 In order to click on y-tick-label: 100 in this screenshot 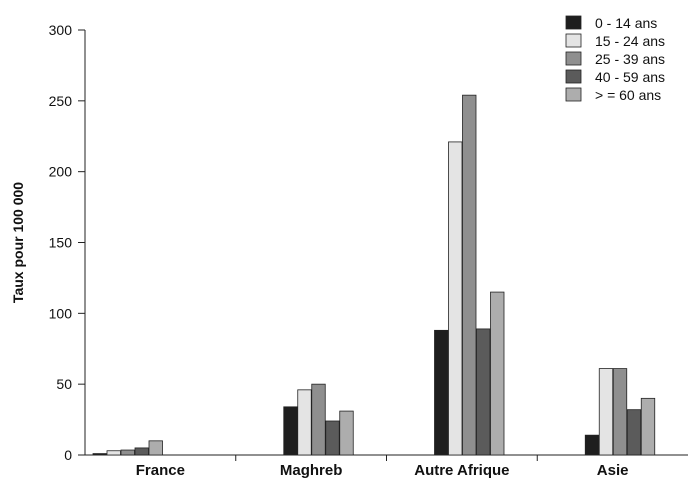, I will do `click(61, 313)`.